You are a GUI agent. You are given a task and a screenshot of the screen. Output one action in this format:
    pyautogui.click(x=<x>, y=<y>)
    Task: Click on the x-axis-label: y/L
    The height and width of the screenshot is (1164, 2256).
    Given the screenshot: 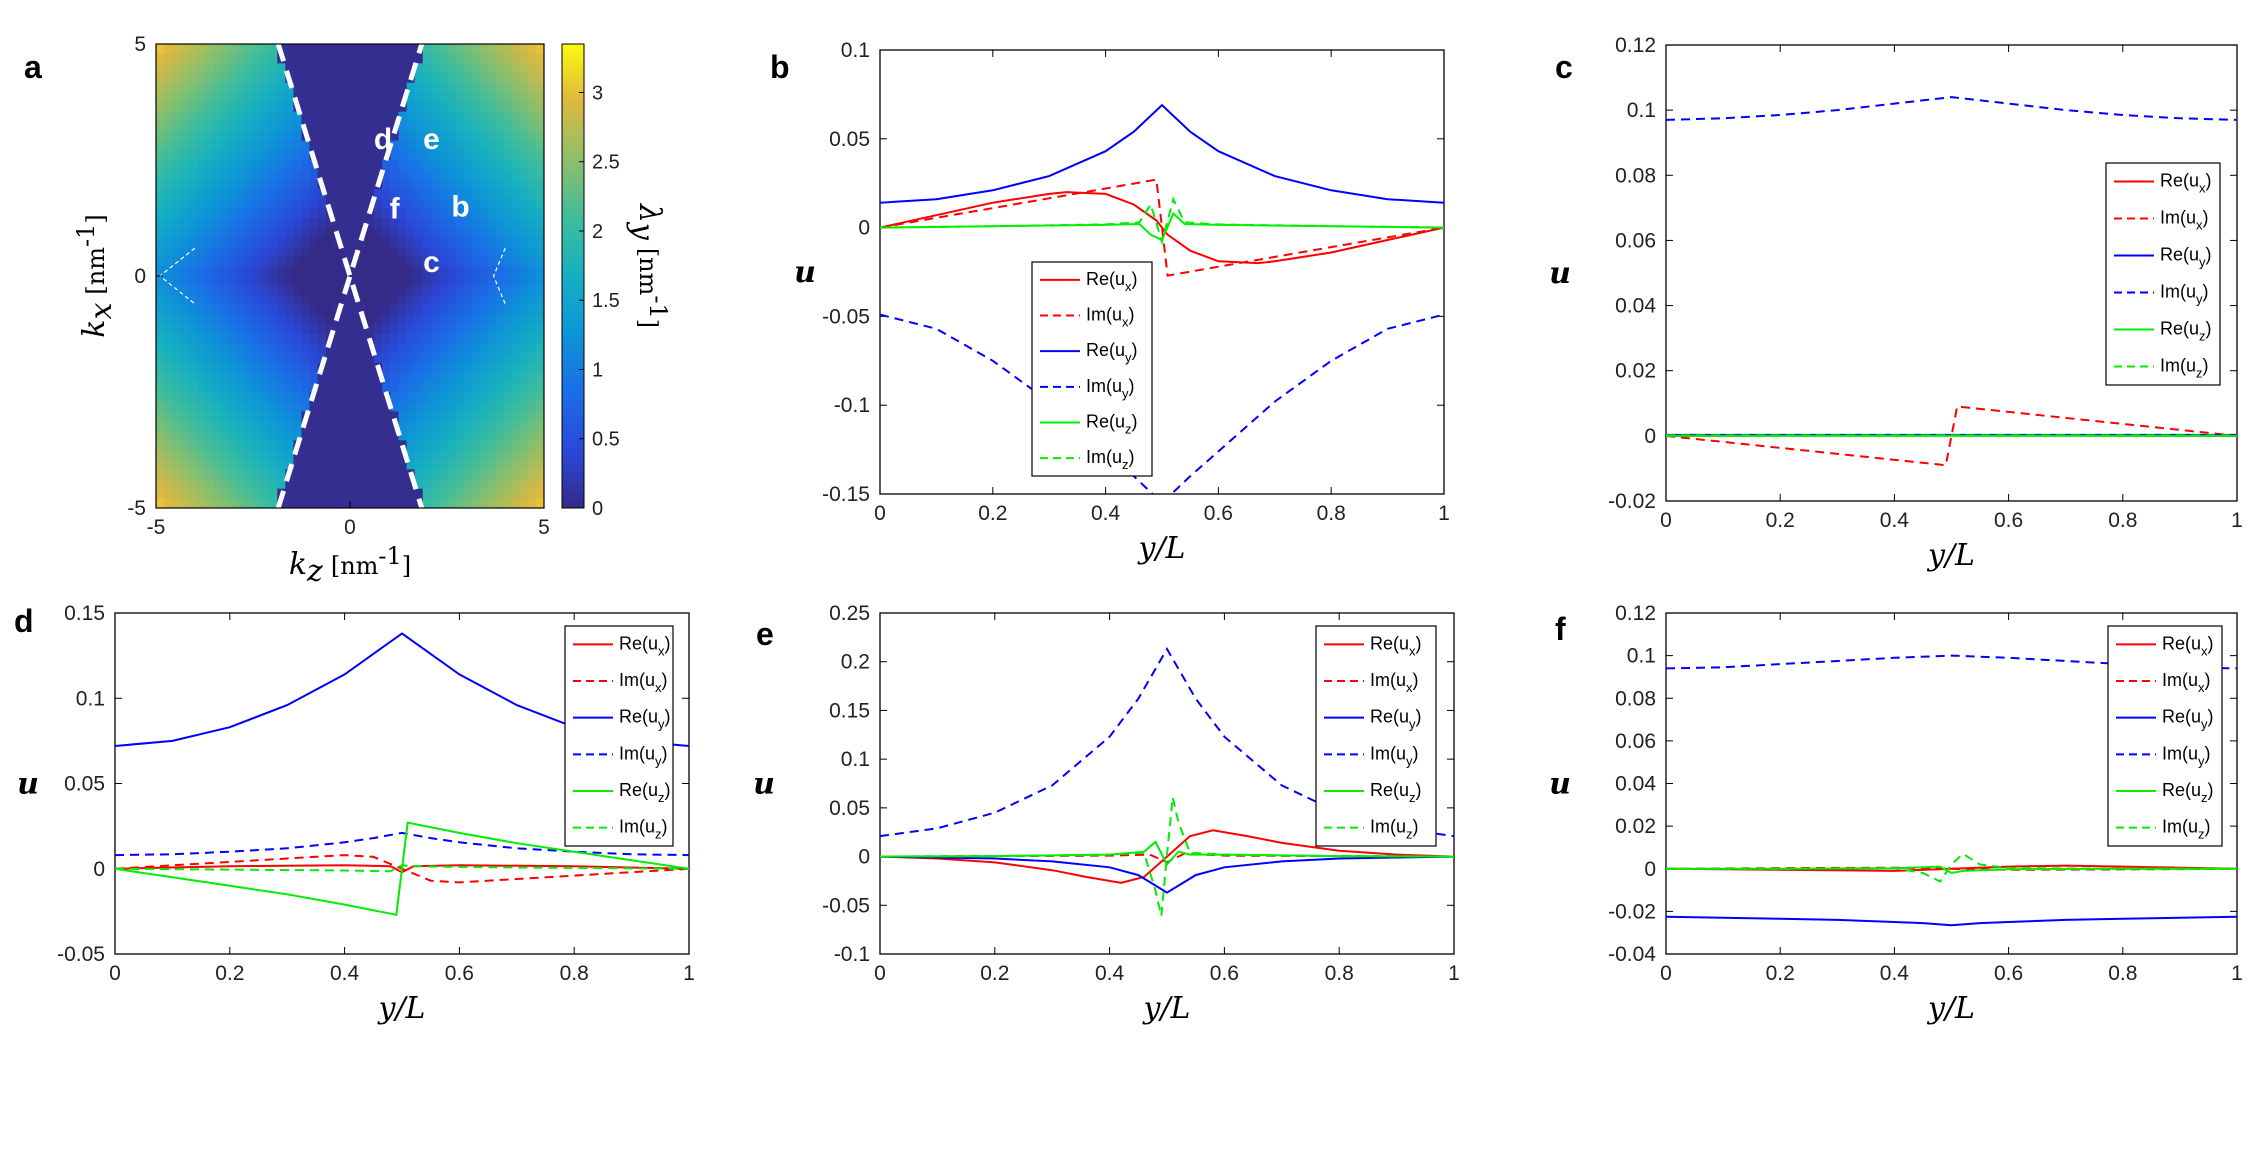 What is the action you would take?
    pyautogui.click(x=1166, y=1008)
    